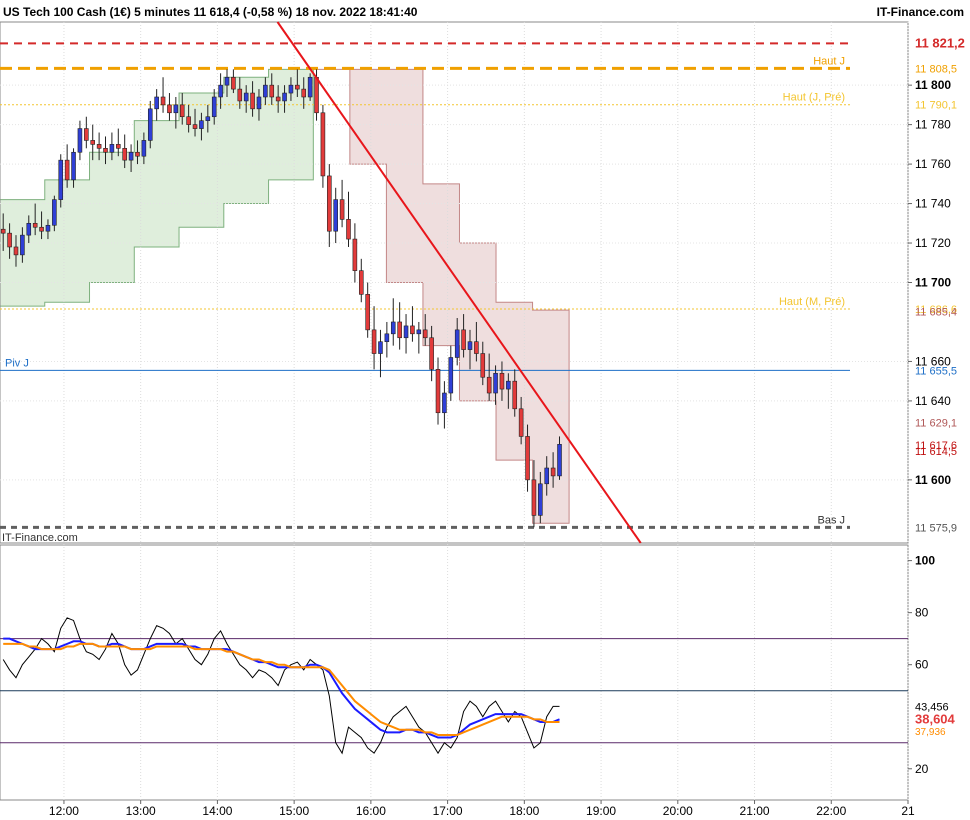 This screenshot has height=820, width=970. What do you see at coordinates (936, 106) in the screenshot?
I see `level-price-label-haut_j_pre: 11 790,1` at bounding box center [936, 106].